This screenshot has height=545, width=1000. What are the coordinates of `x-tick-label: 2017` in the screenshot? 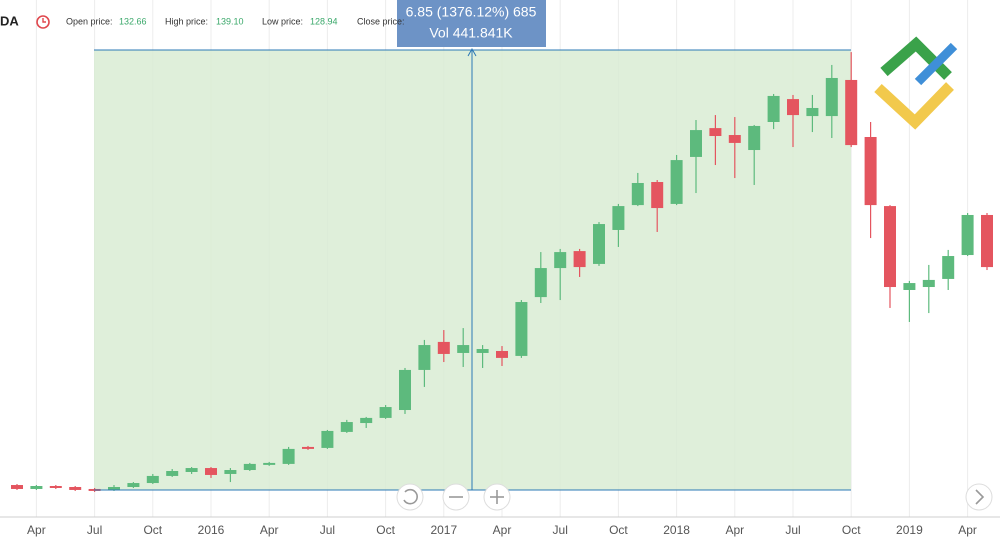 It's located at (443, 530).